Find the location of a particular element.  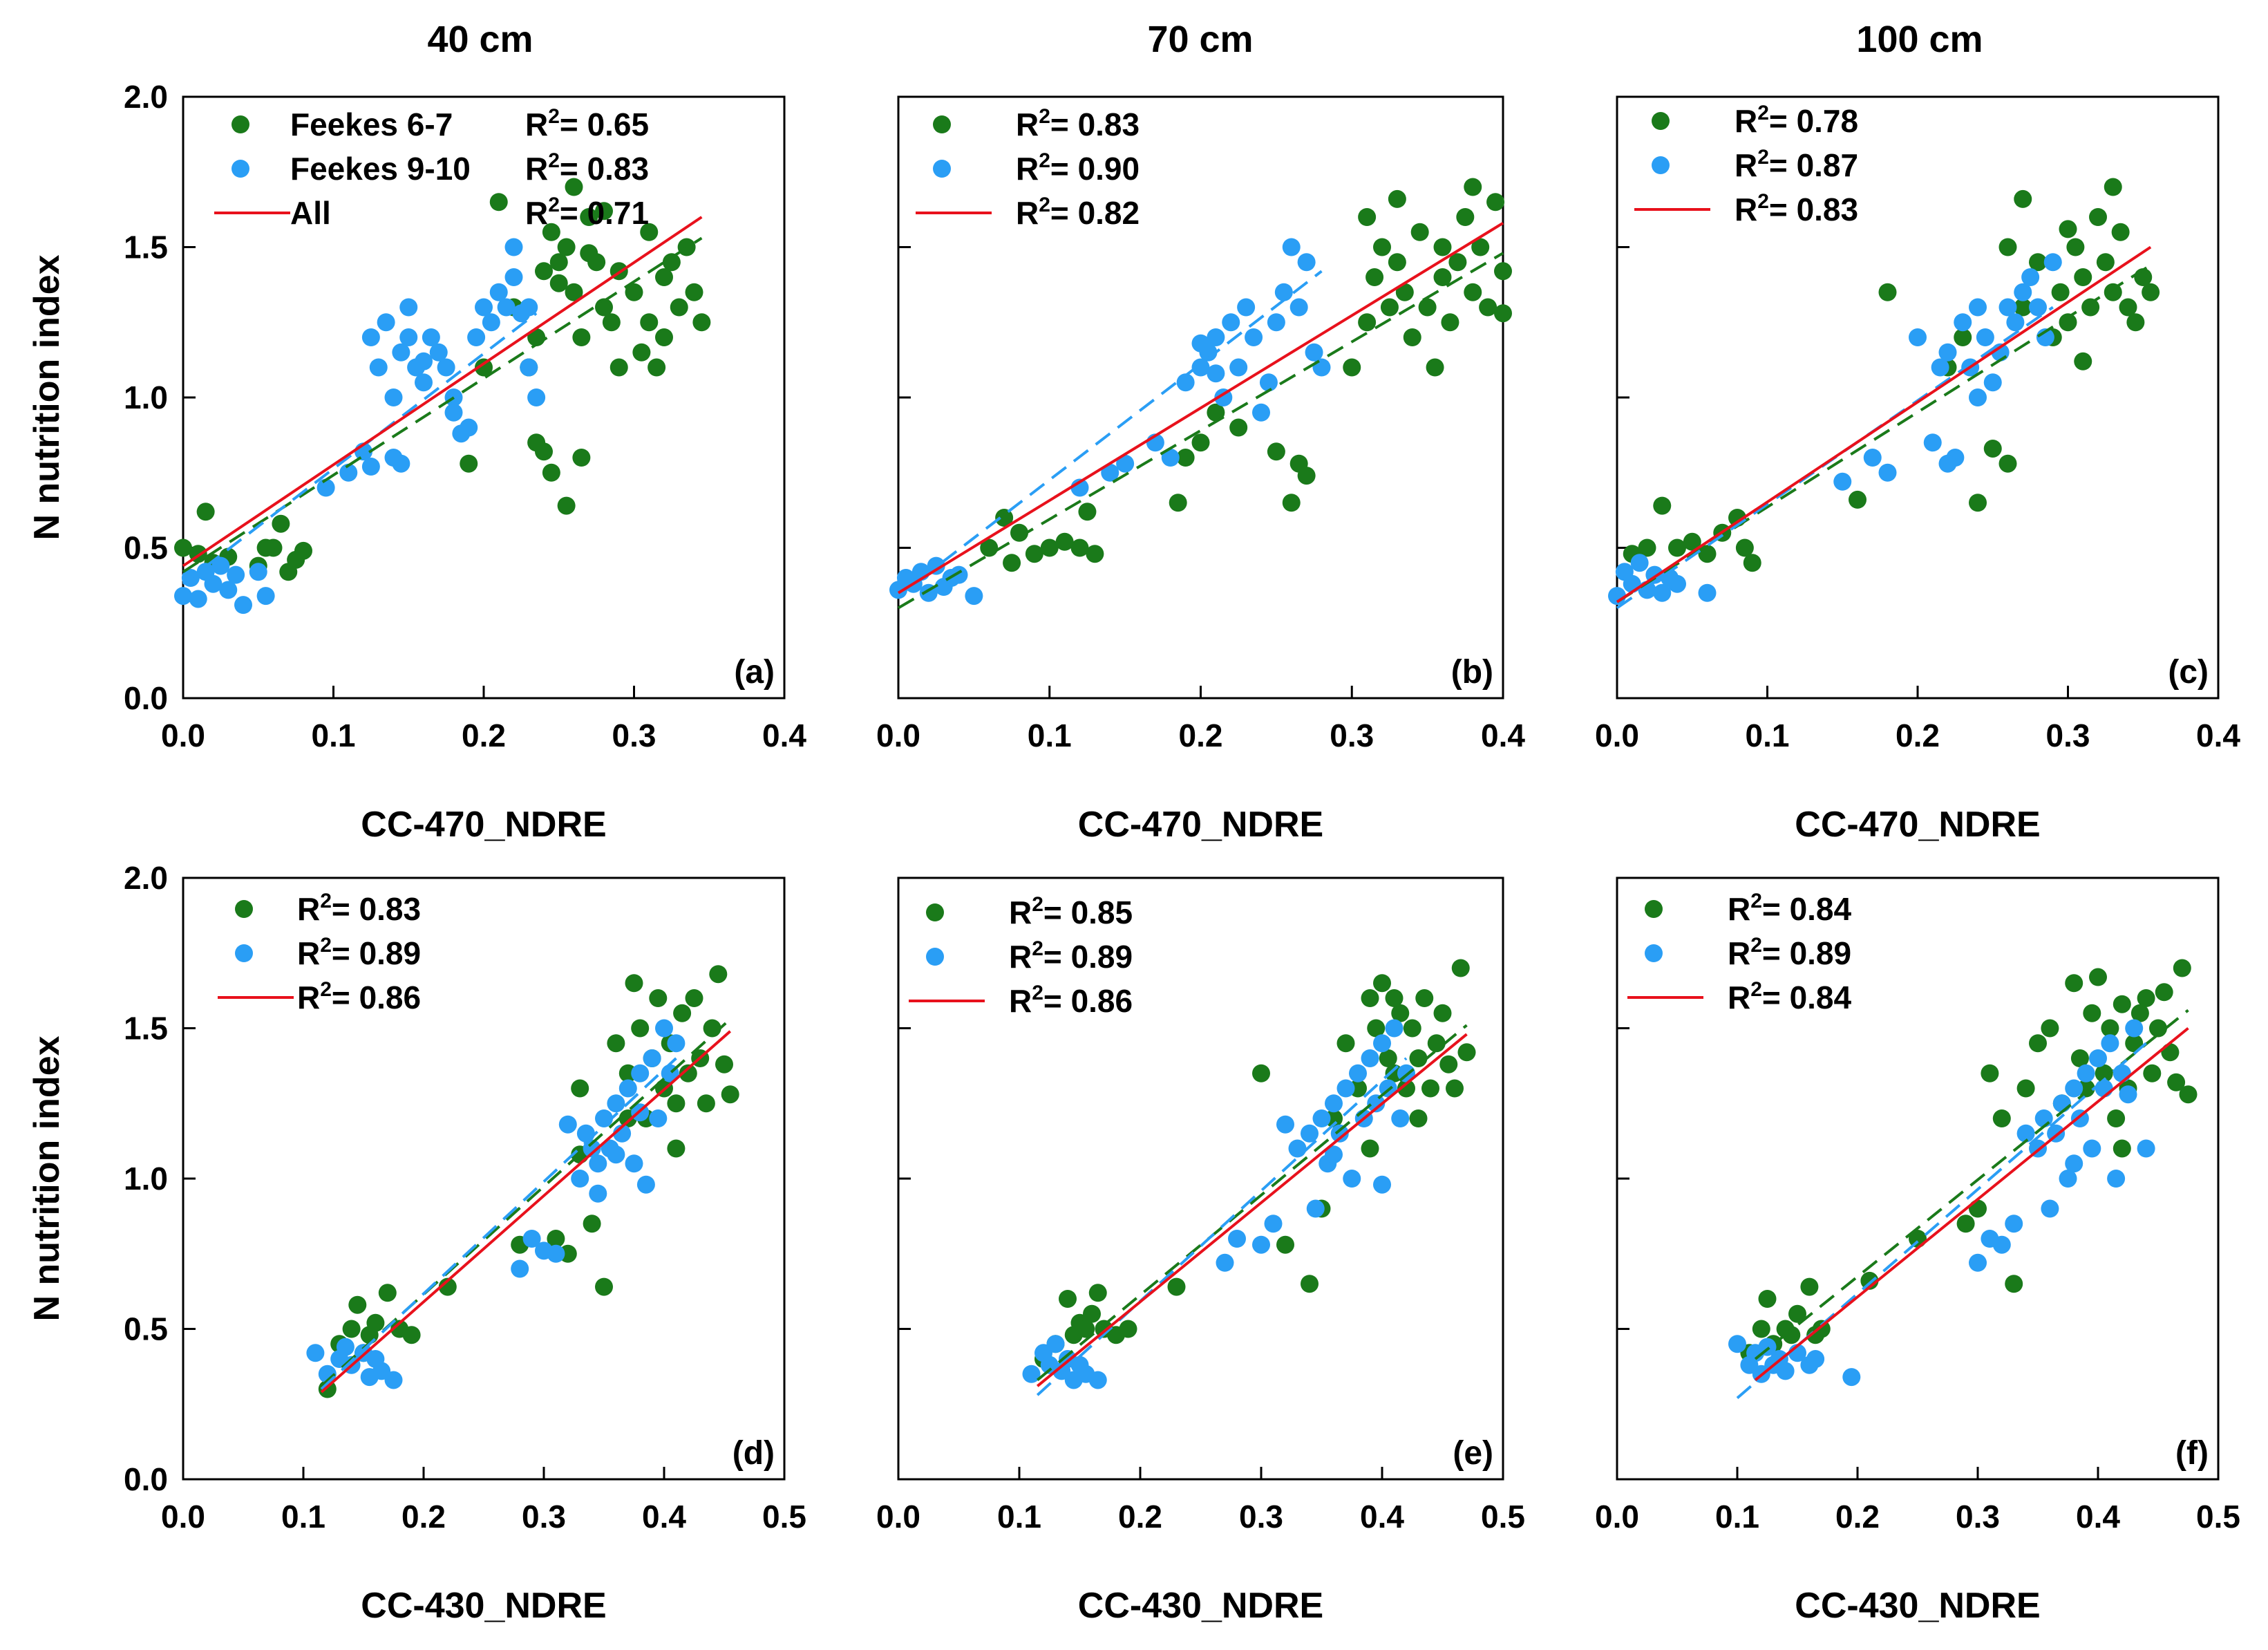

plot-frame is located at coordinates (1200, 1178).